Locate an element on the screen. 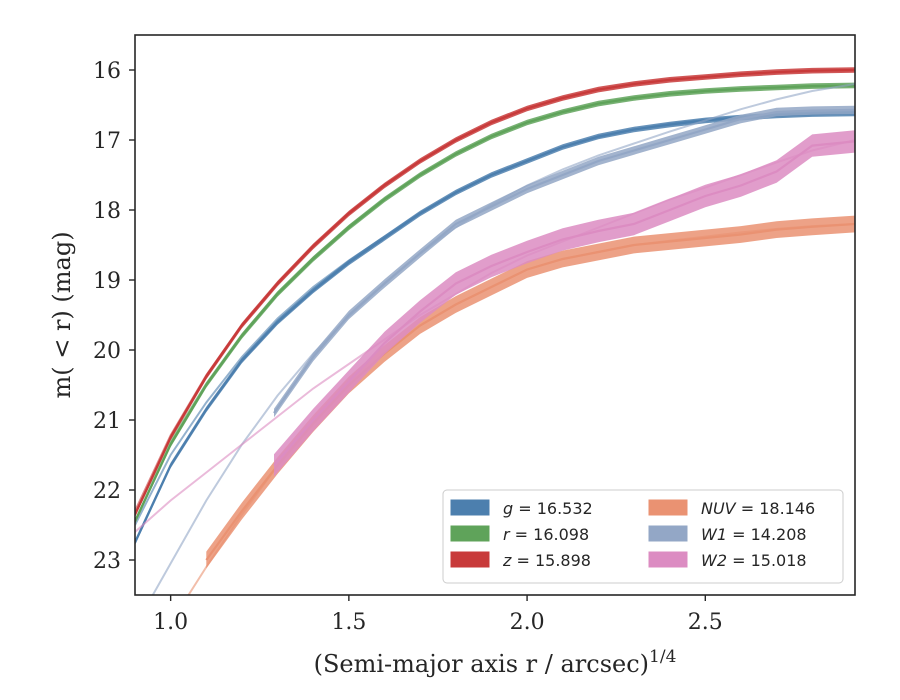 The image size is (900, 700). y-tick-label-4: 20 is located at coordinates (107, 351).